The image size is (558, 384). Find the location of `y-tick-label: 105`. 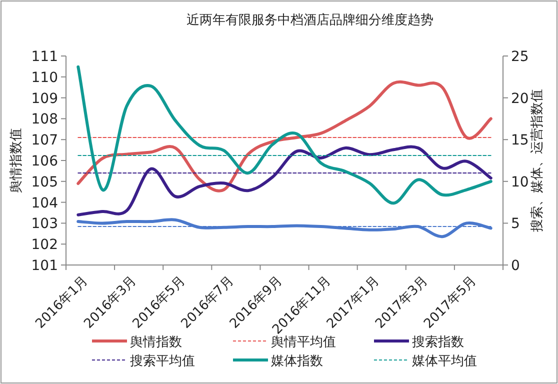

y-tick-label: 105 is located at coordinates (44, 182).